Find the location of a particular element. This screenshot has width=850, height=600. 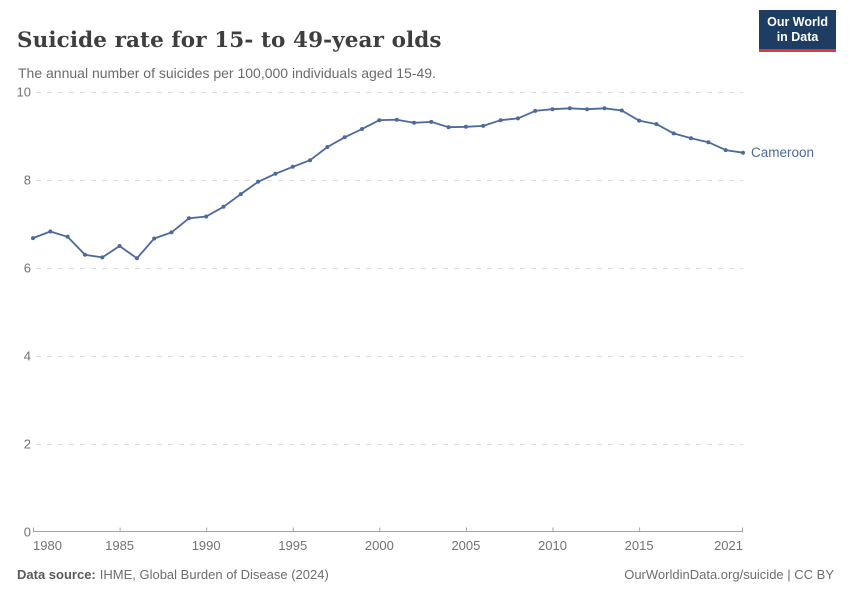

chart-title: Suicide rate for 15- to 49-year olds is located at coordinates (229, 41).